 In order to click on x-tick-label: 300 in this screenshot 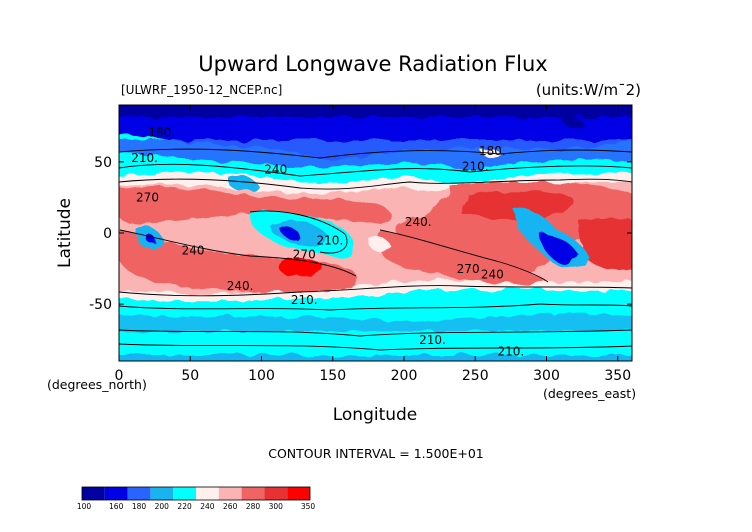, I will do `click(546, 376)`.